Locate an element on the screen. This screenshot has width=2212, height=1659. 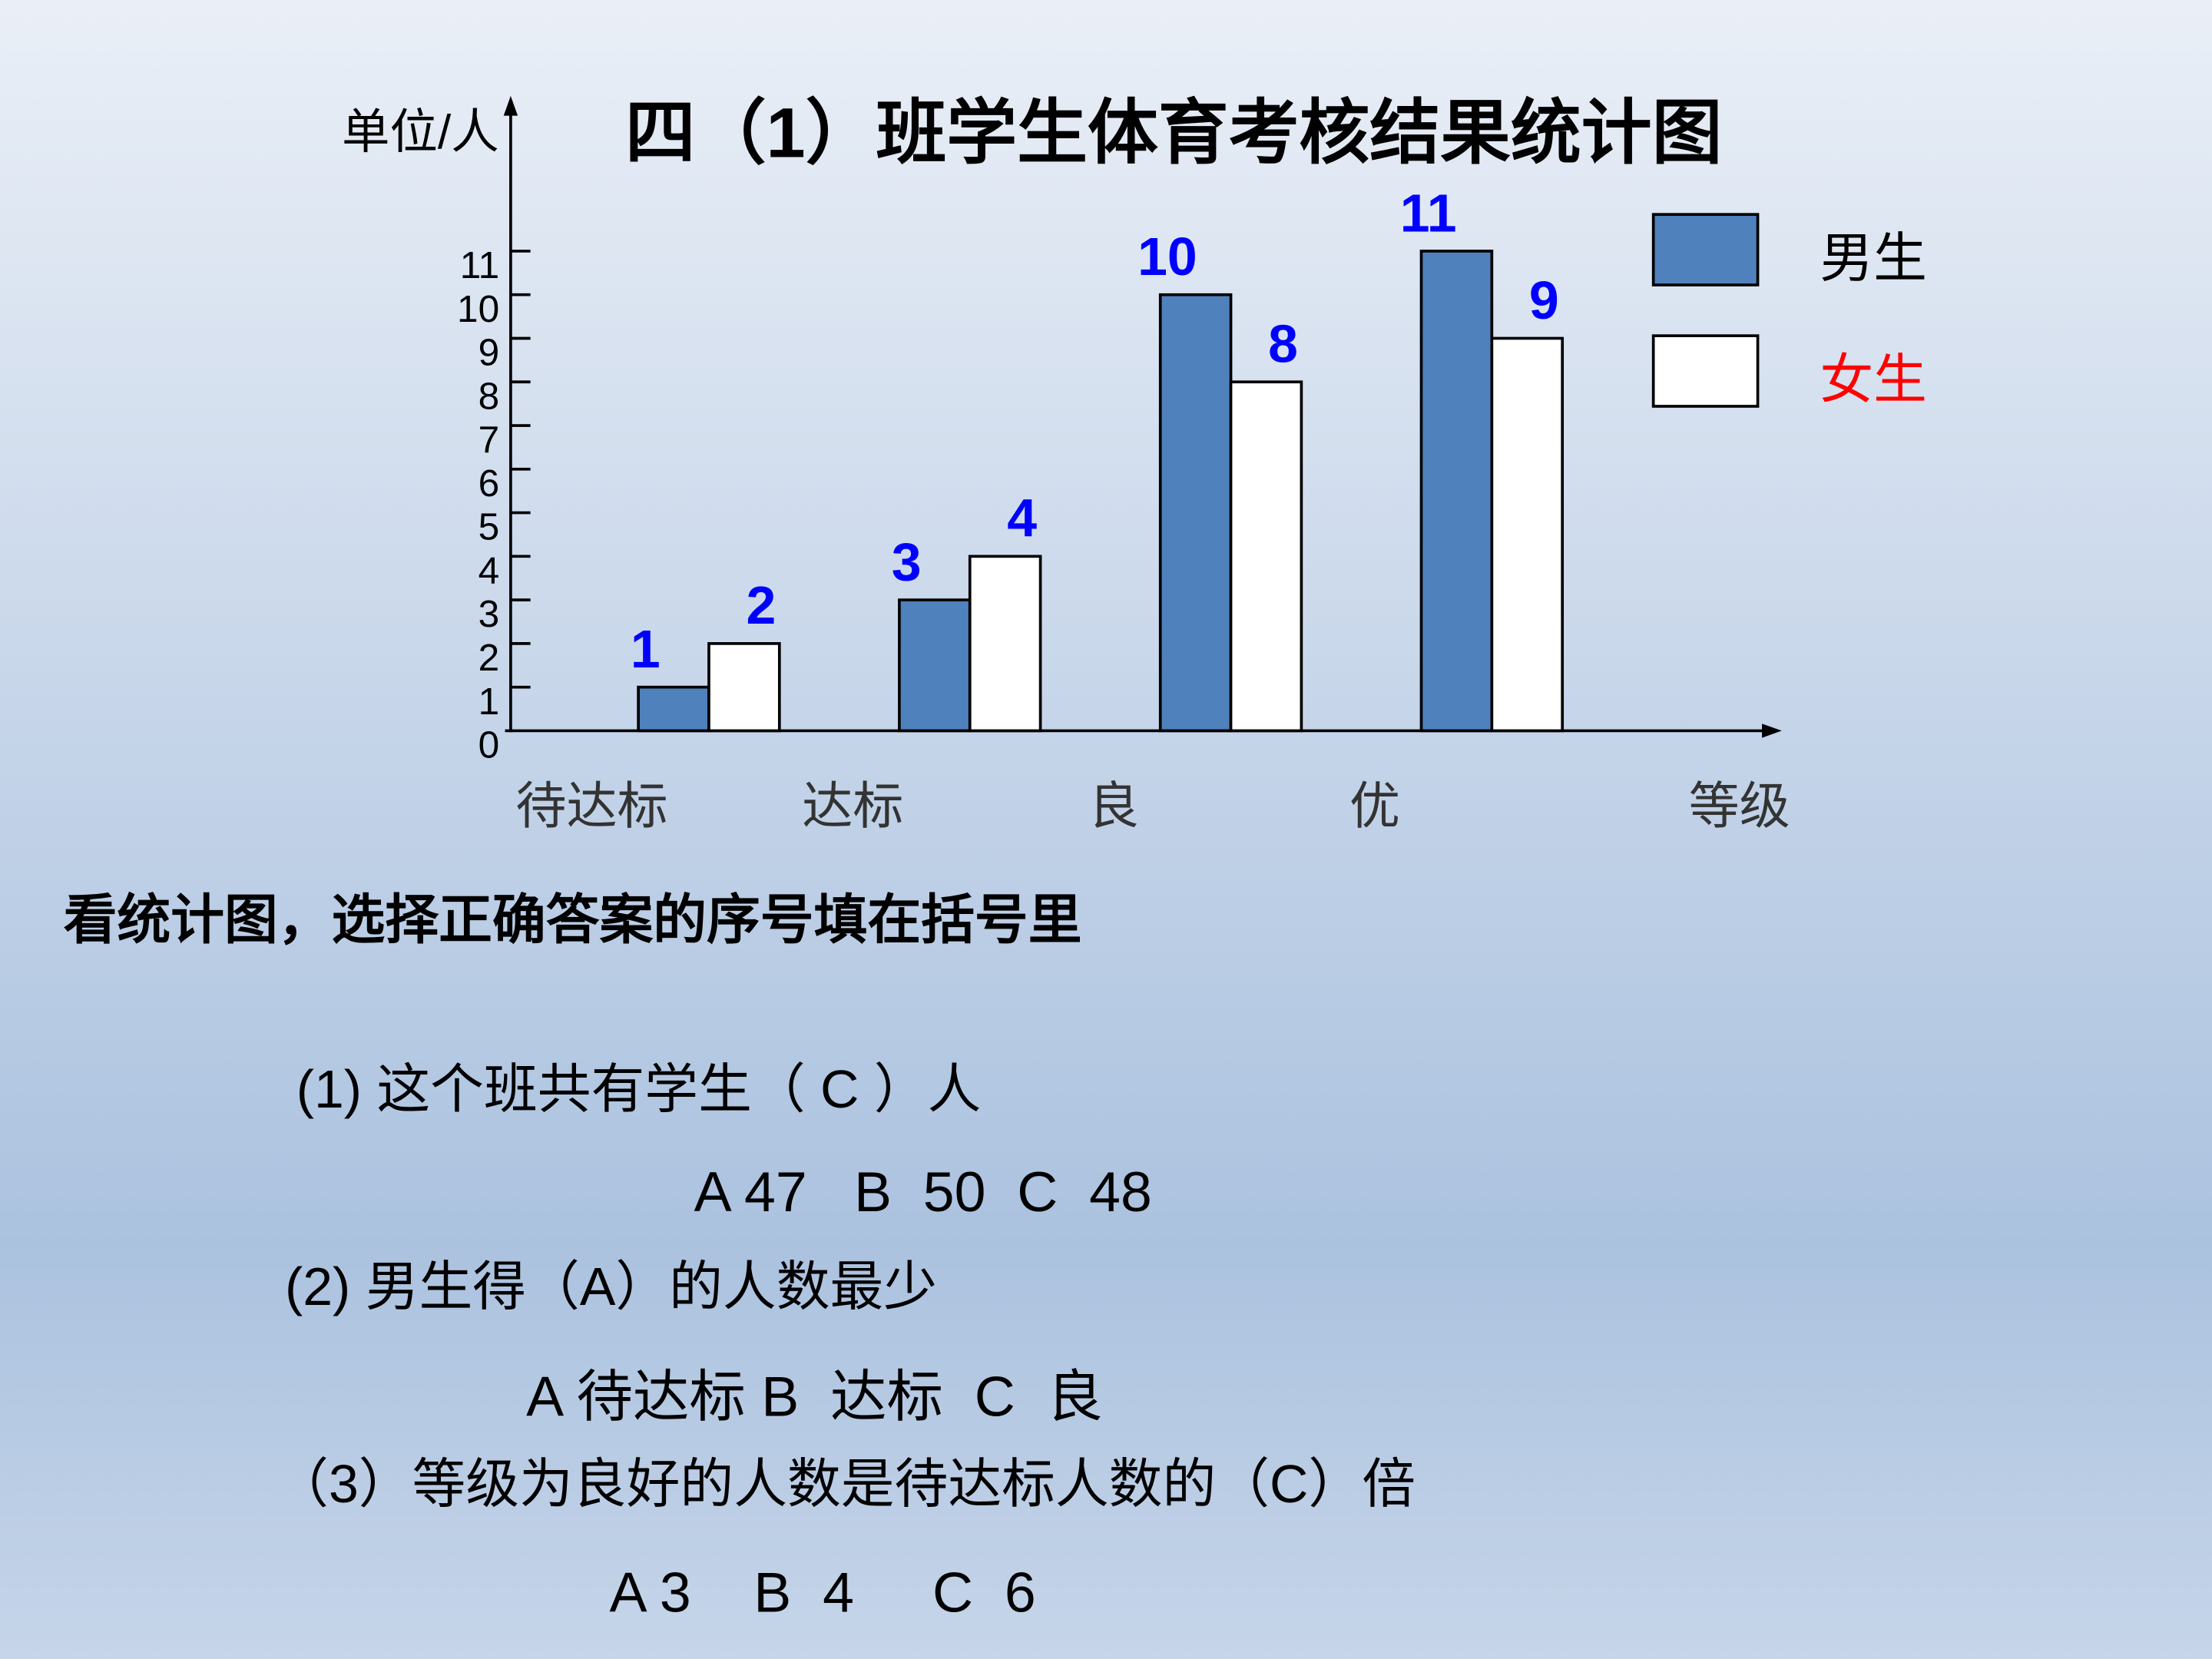
x-tick-label: 达标 is located at coordinates (853, 807).